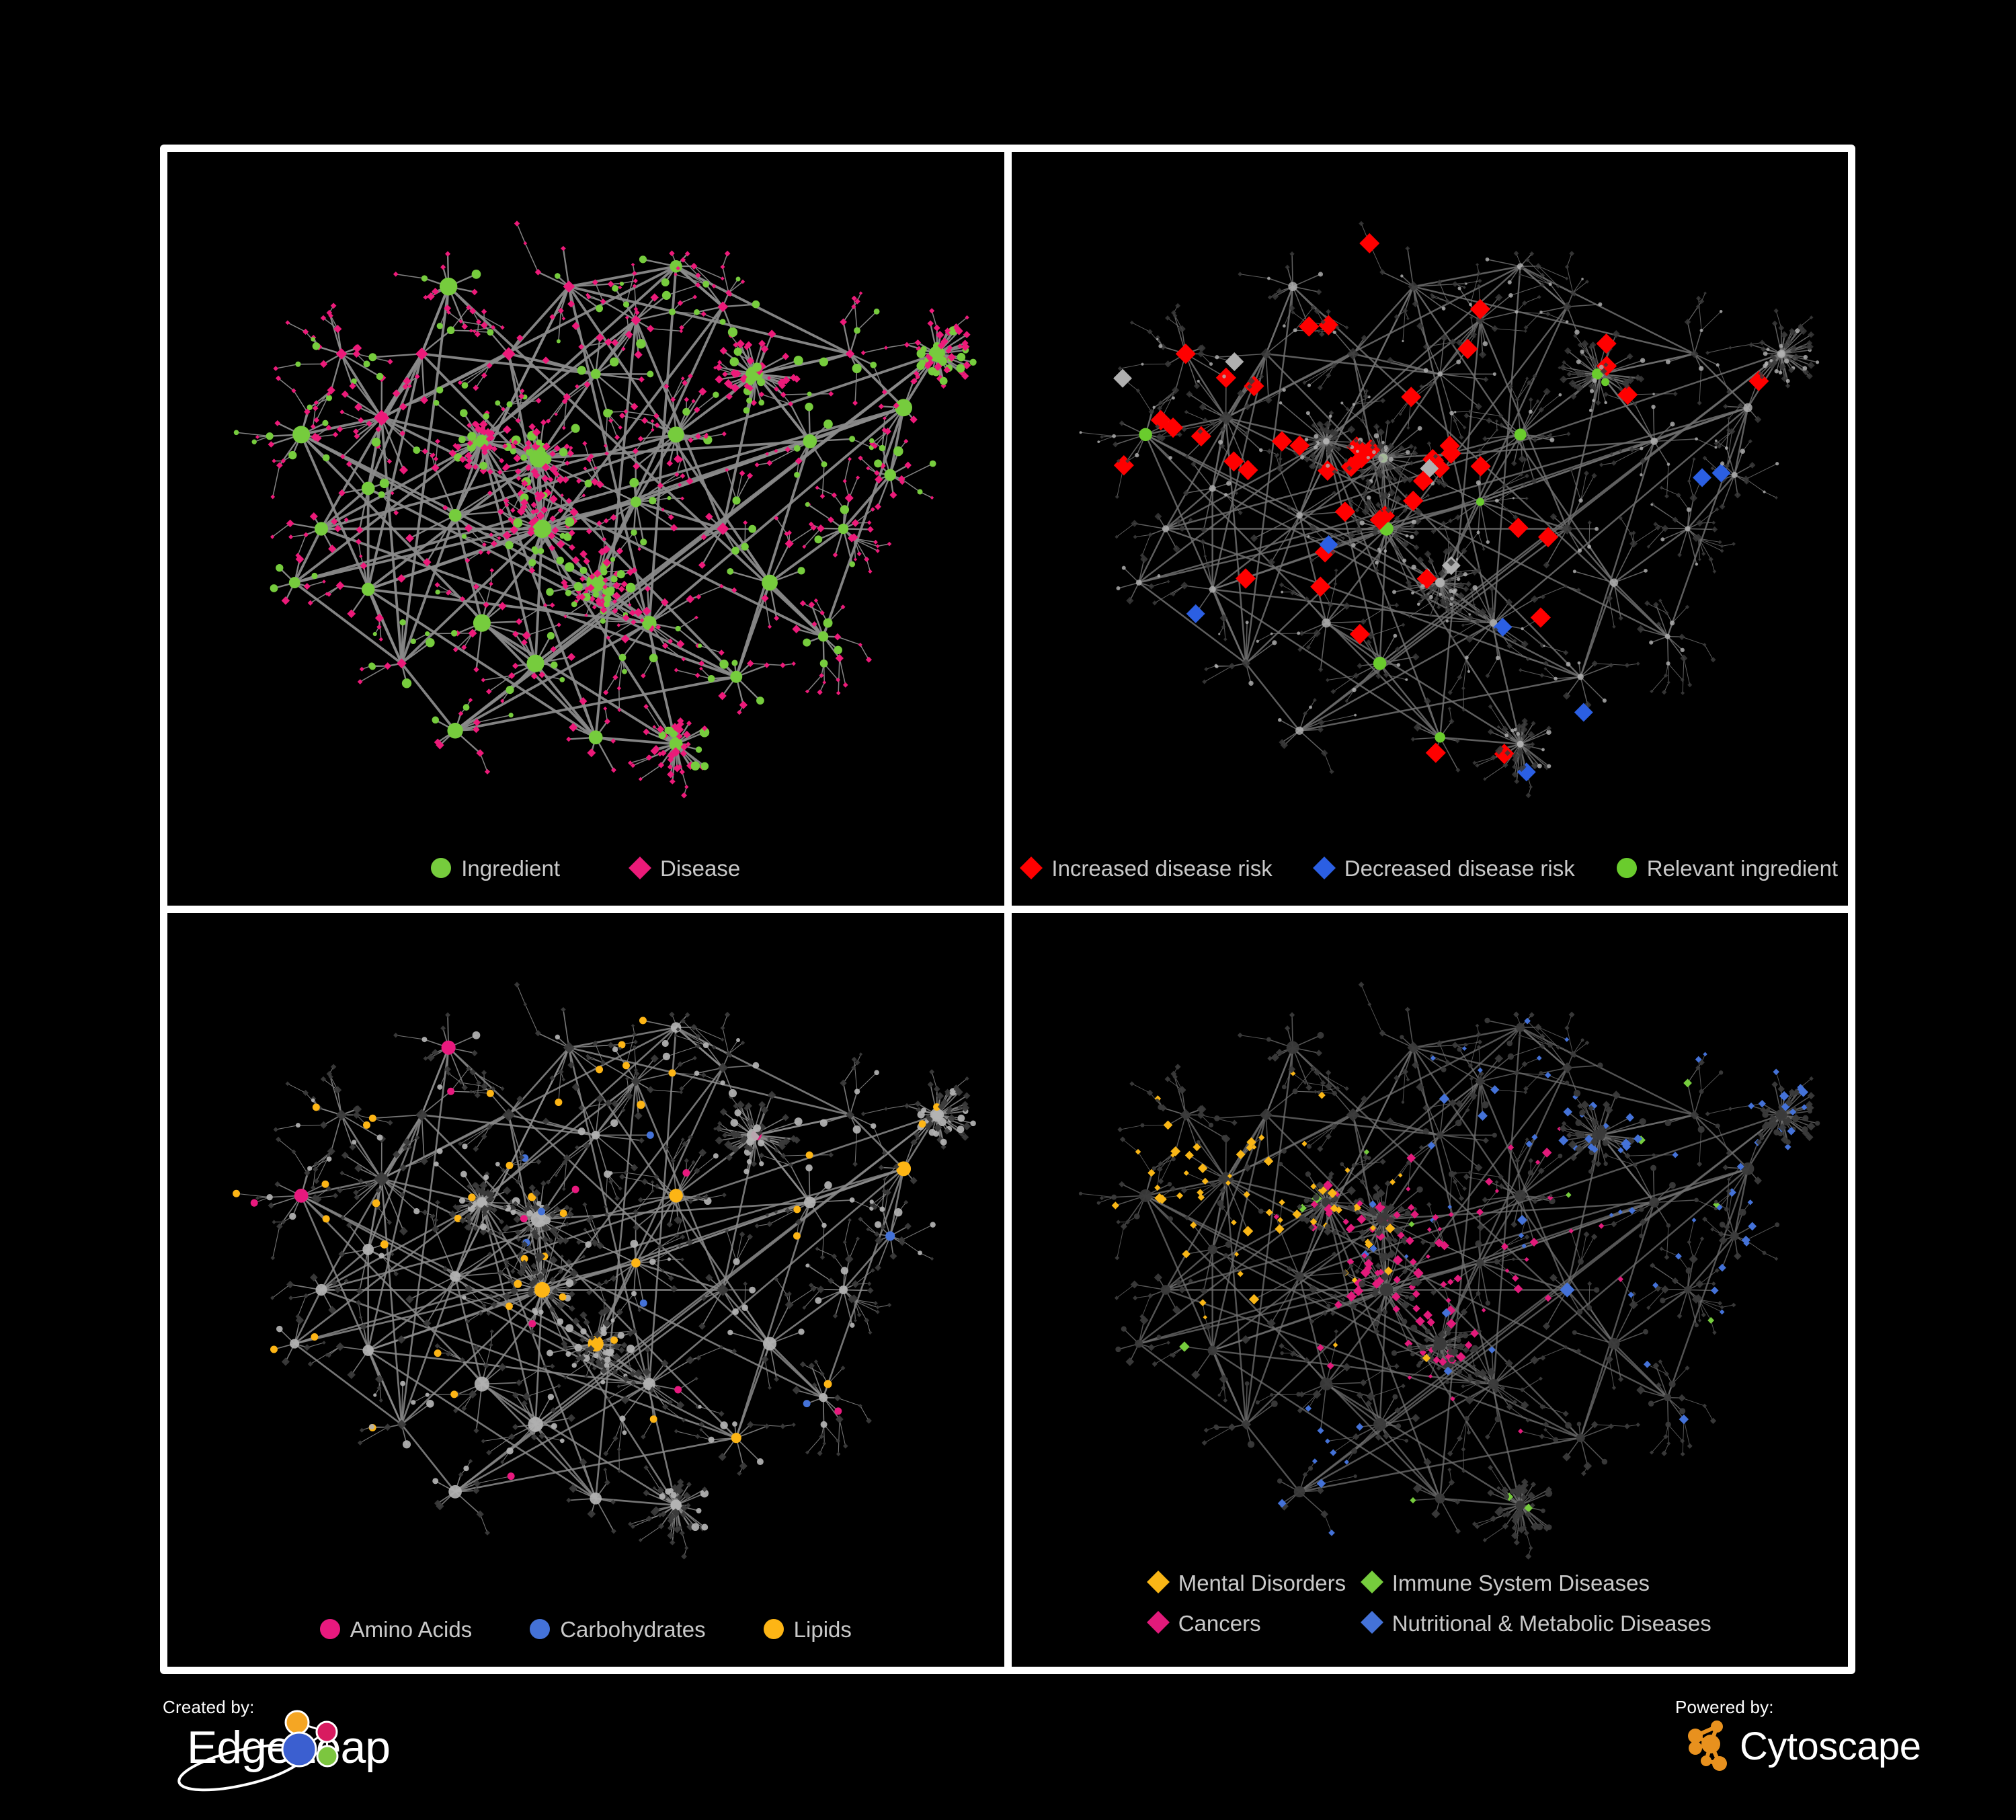 The height and width of the screenshot is (1820, 2016). Describe the element at coordinates (209, 1707) in the screenshot. I see `created-by-kicker: Created by:` at that location.